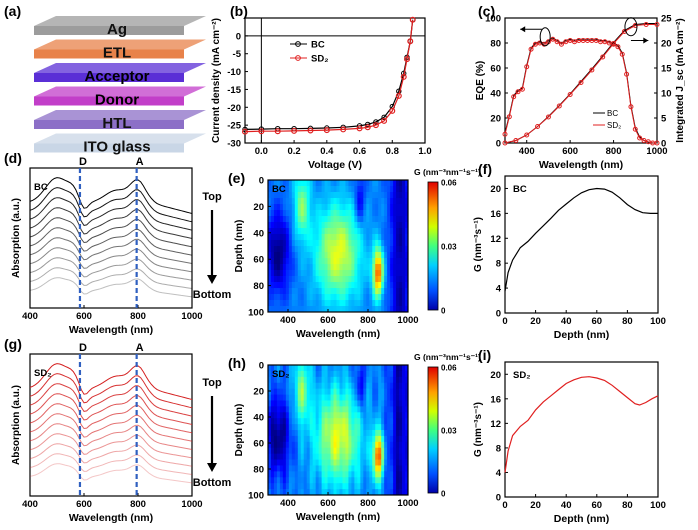 This screenshot has height=530, width=698. Describe the element at coordinates (627, 505) in the screenshot. I see `x-tick-label: 80` at that location.